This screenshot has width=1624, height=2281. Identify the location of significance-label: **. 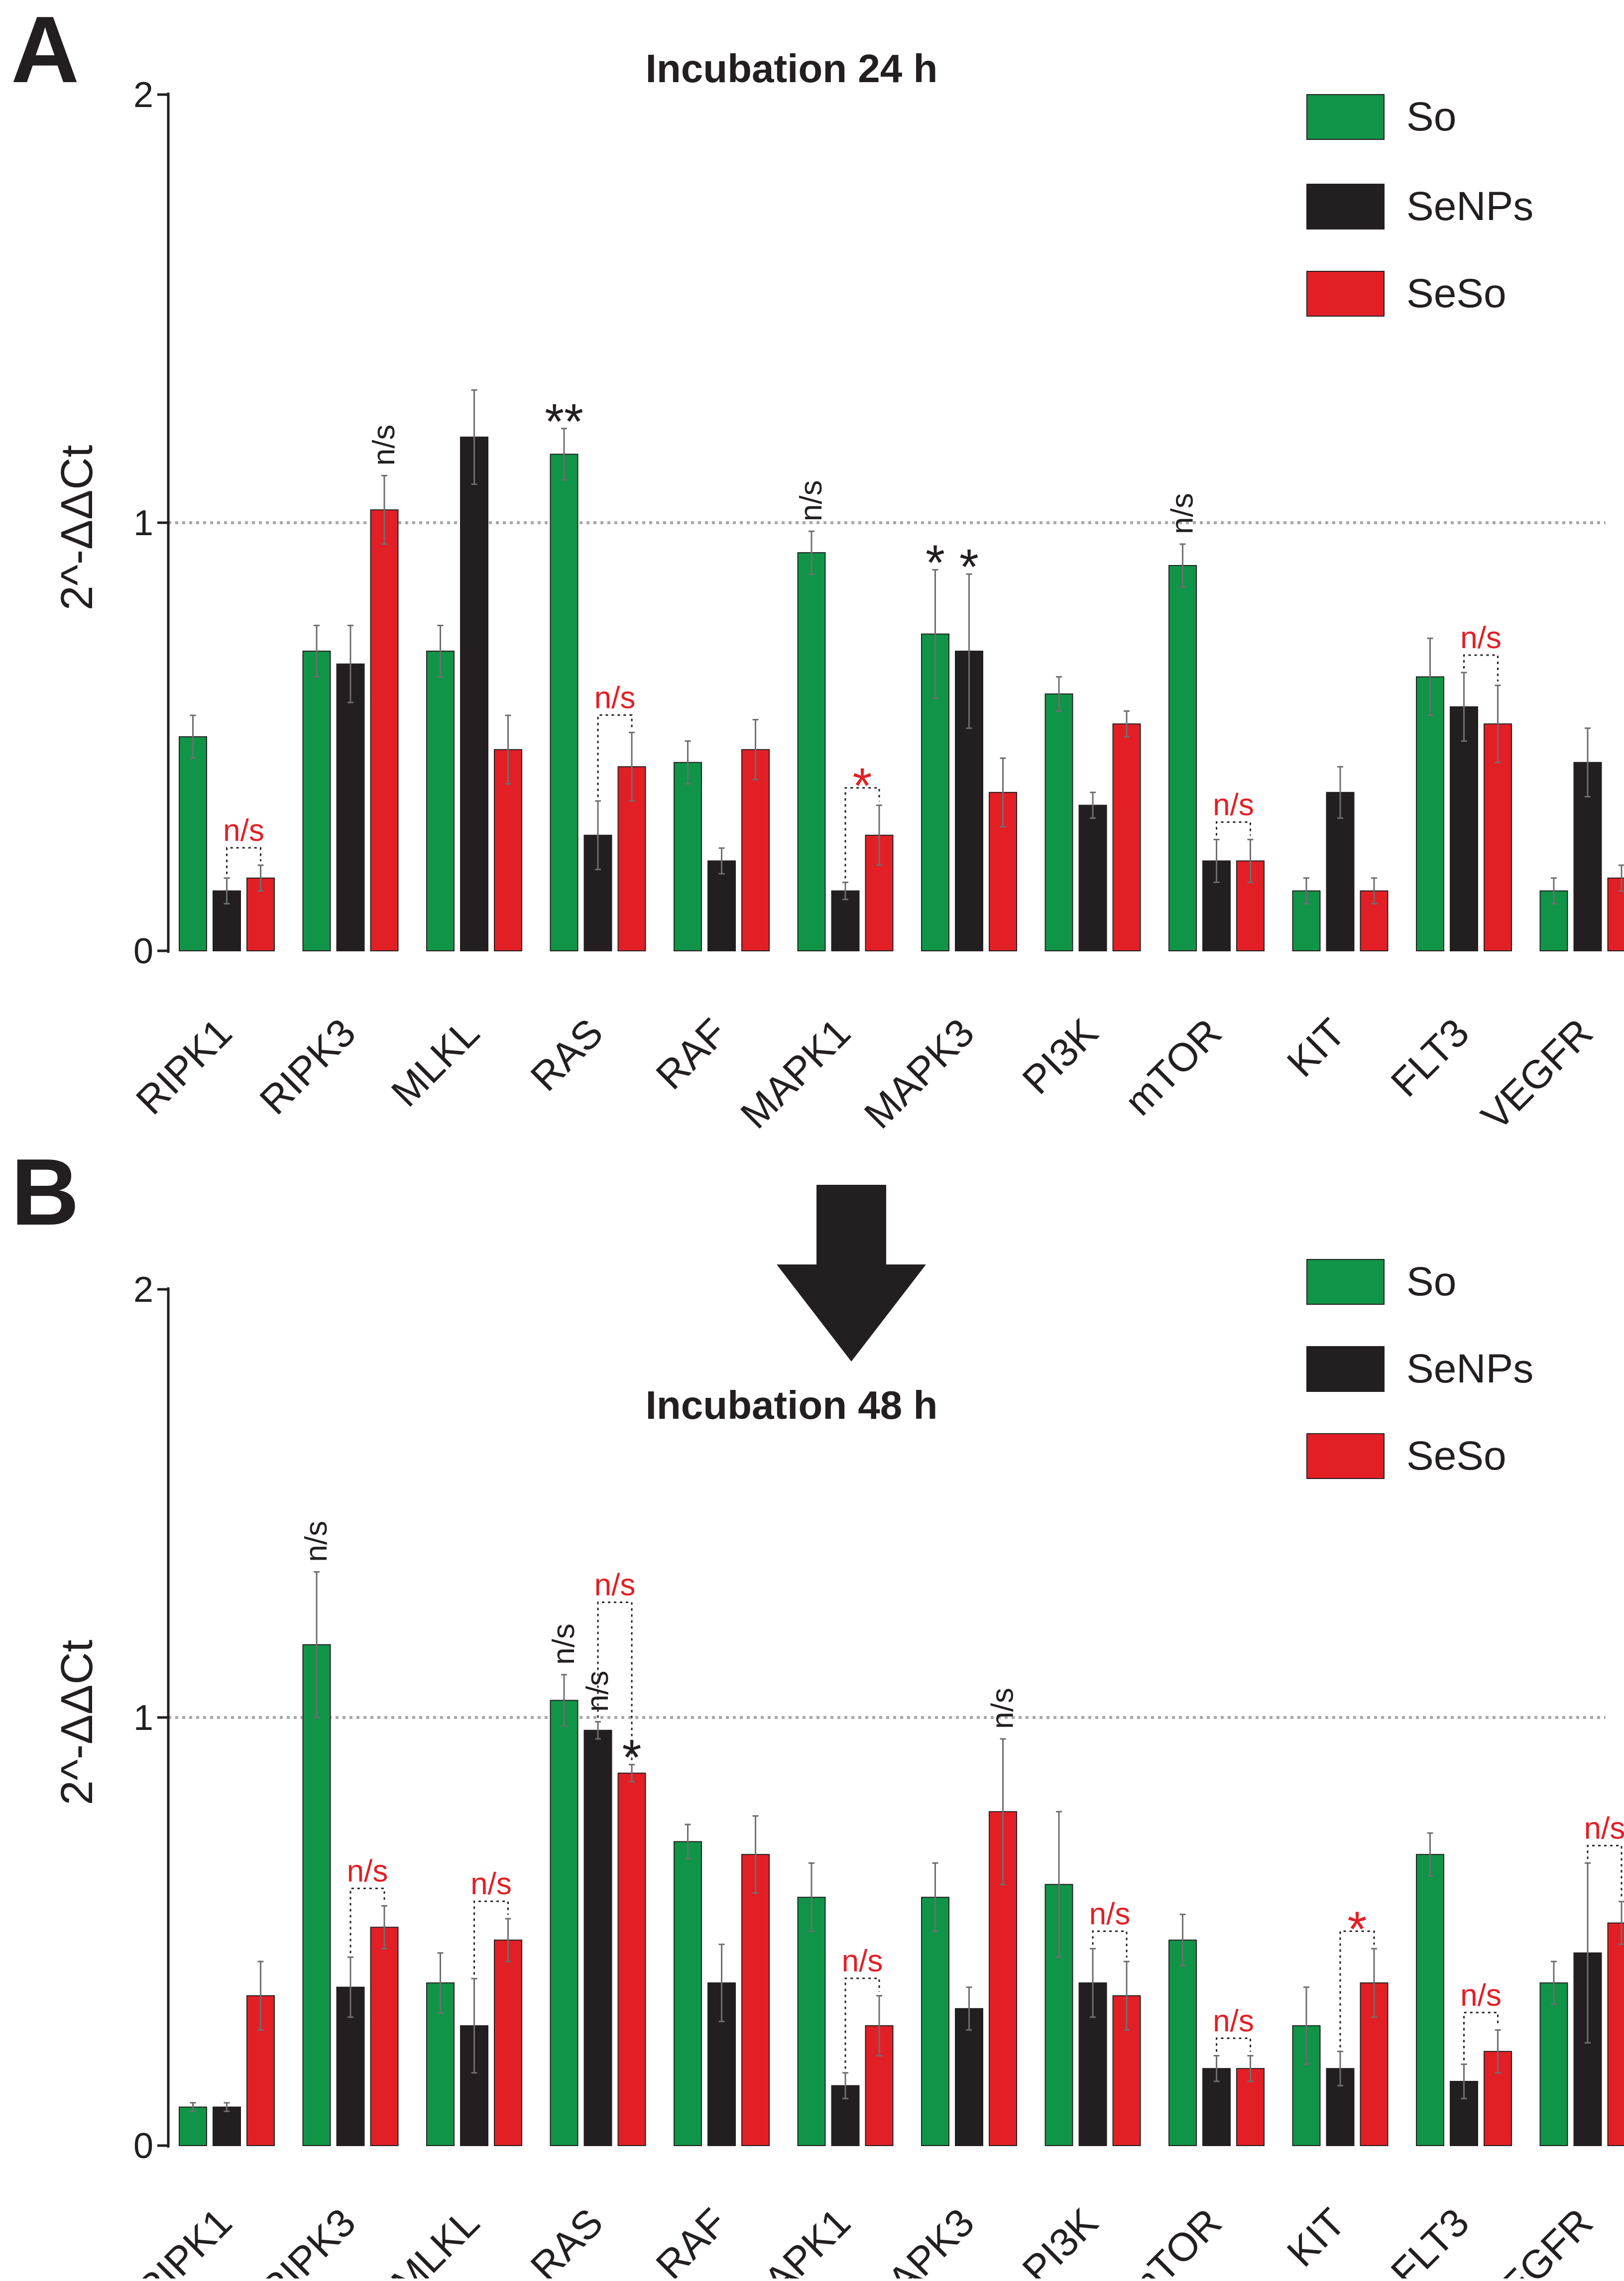
(564, 422).